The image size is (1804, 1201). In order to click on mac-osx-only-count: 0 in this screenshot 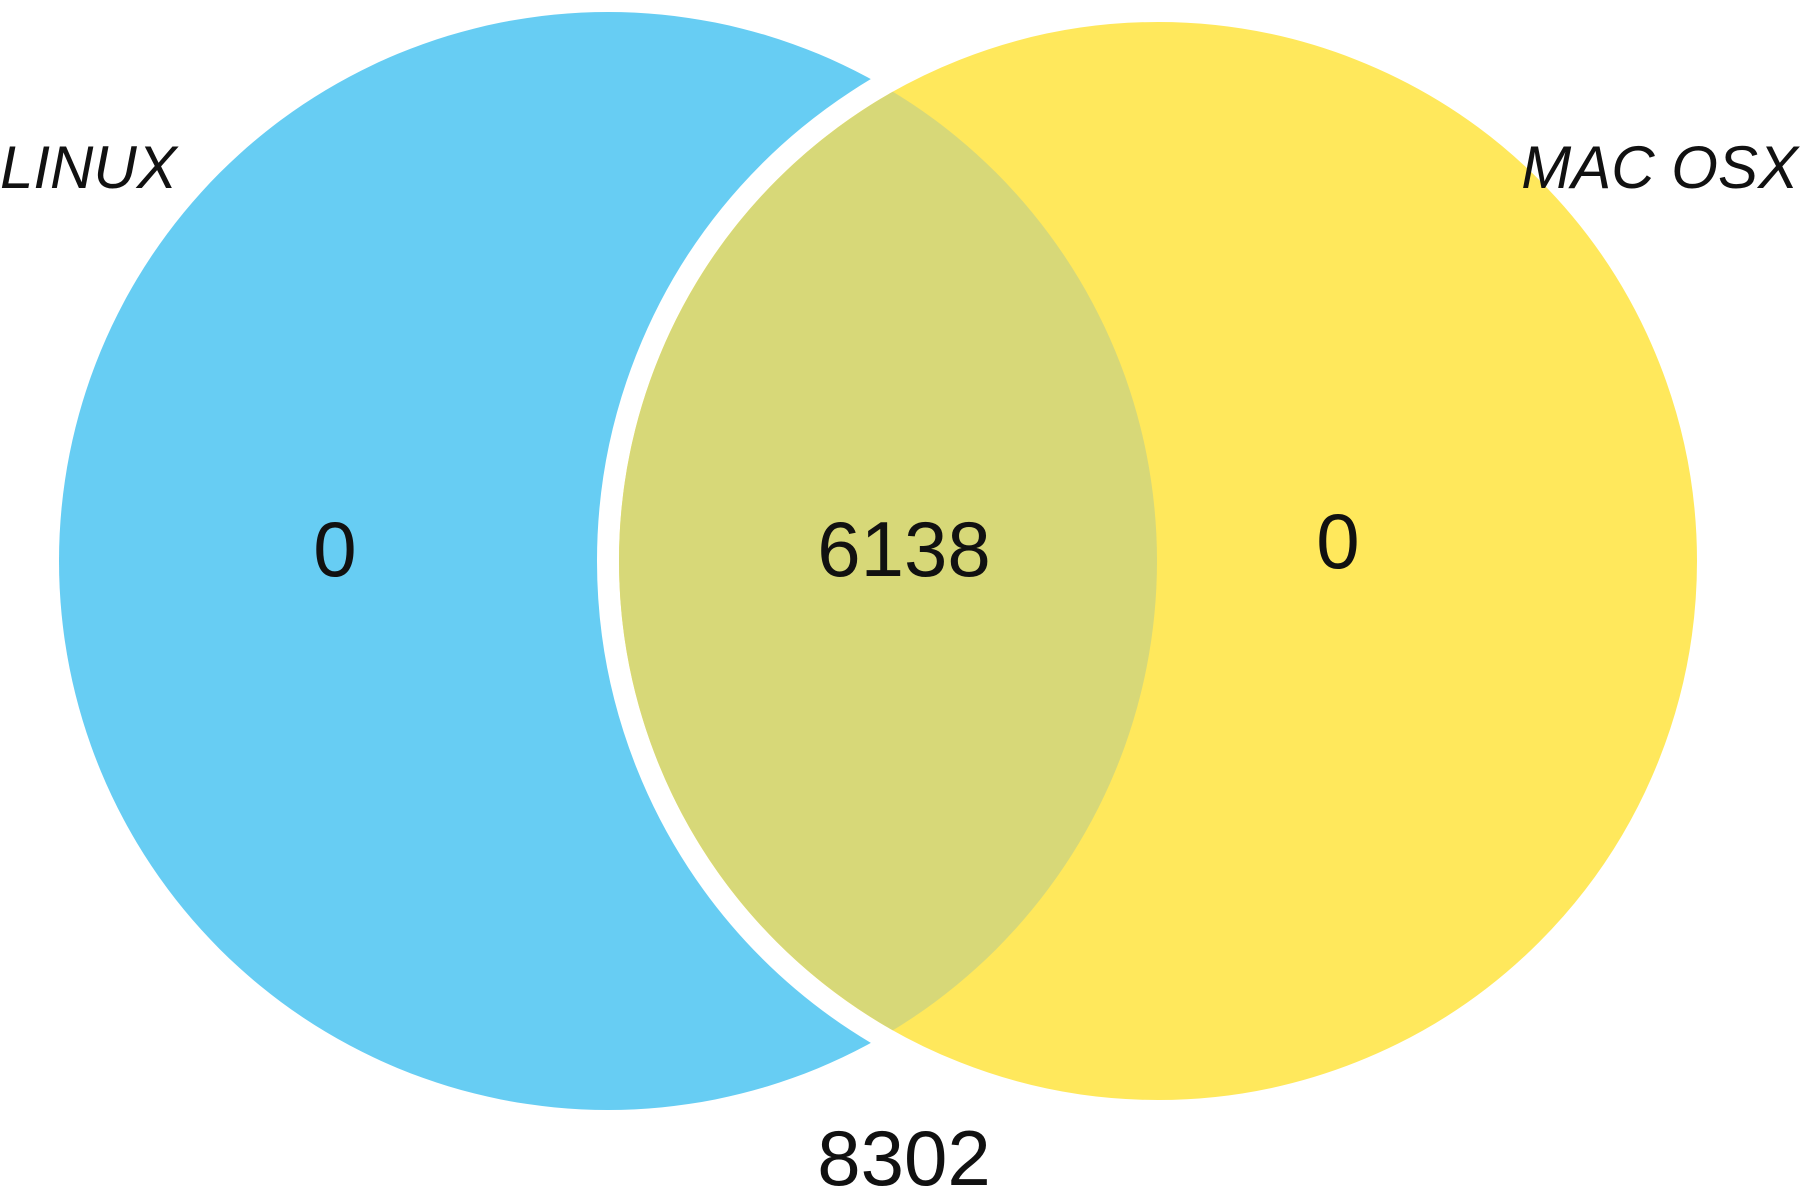, I will do `click(1337, 541)`.